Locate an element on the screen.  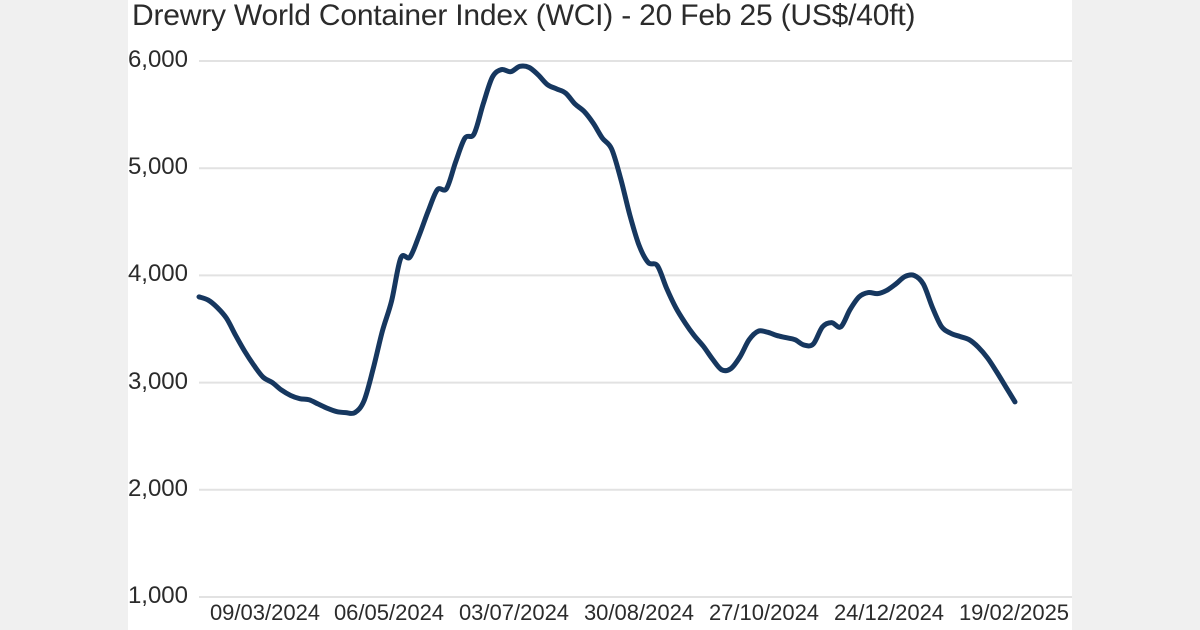
y-axis-tick-label: 3,000 is located at coordinates (157, 381).